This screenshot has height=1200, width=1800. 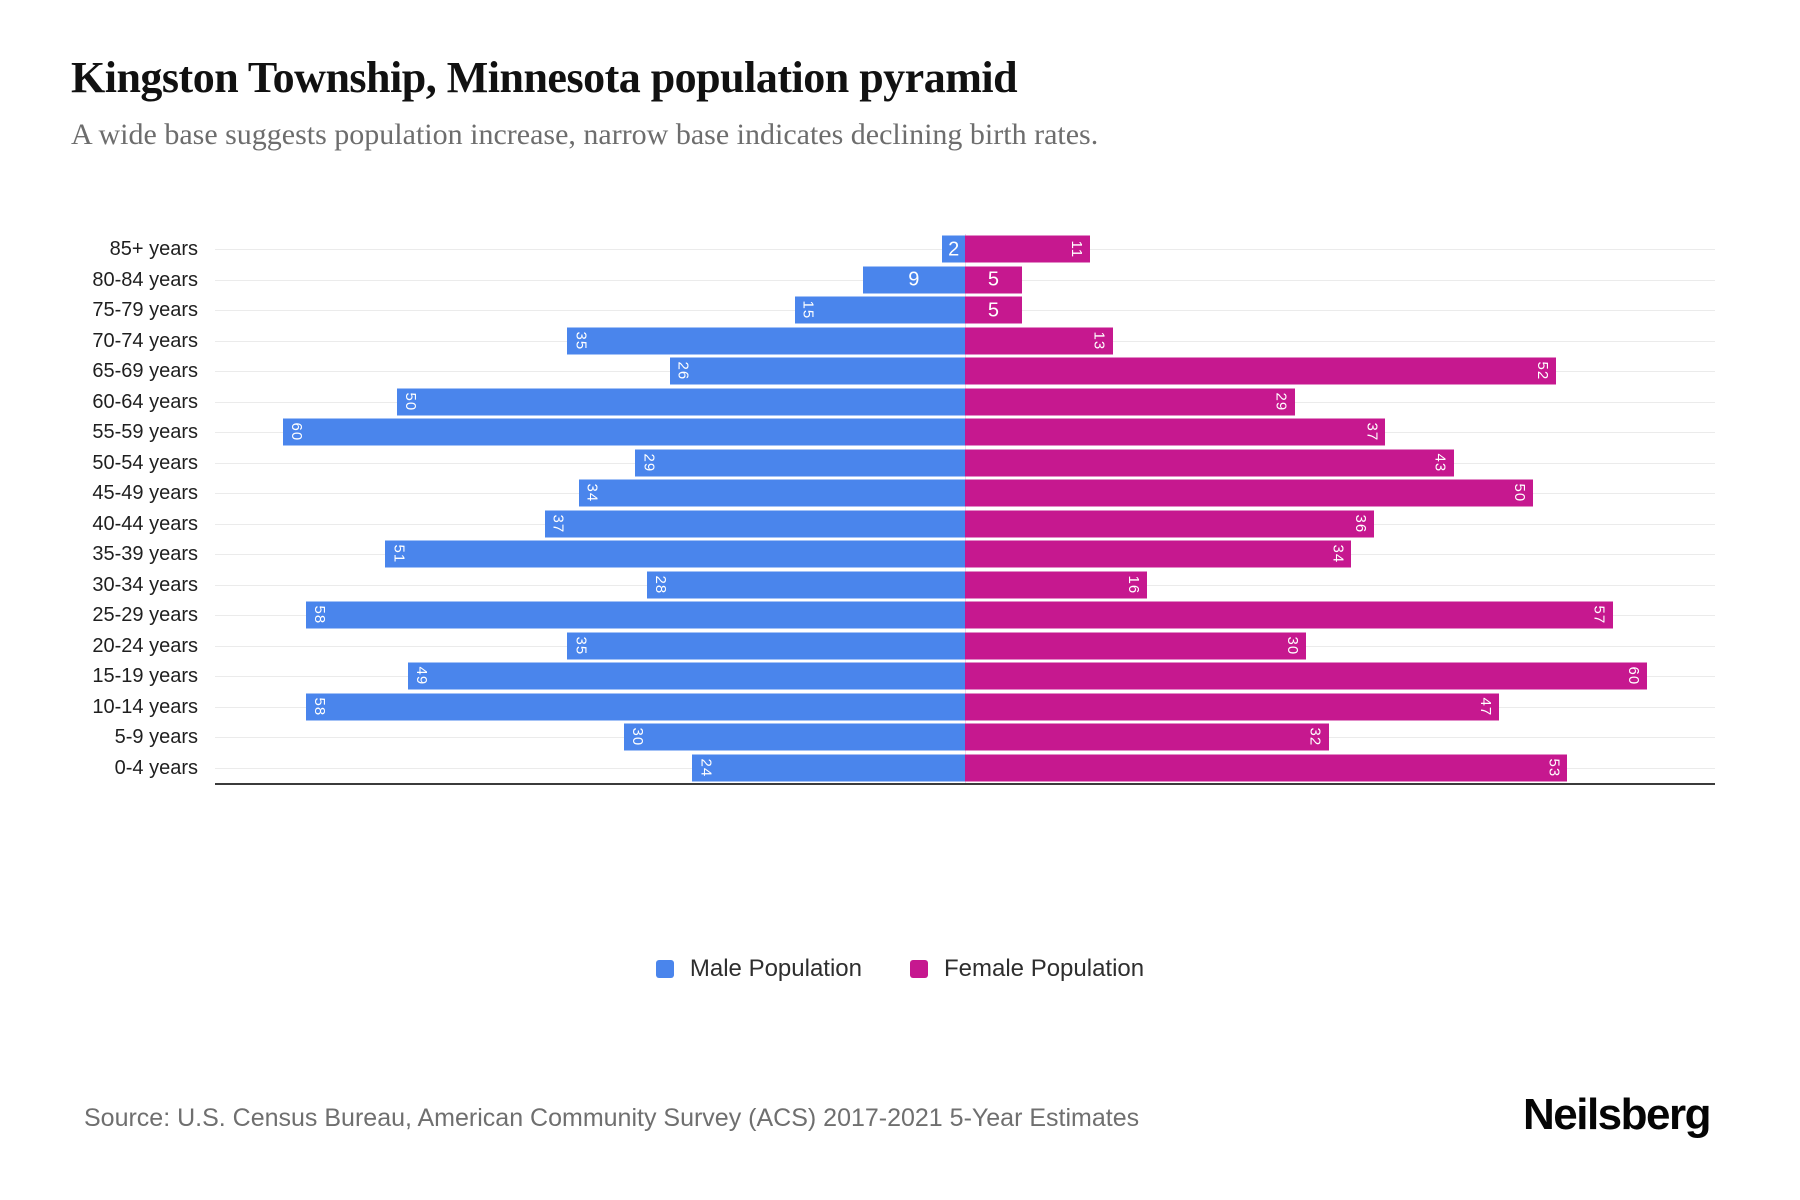 What do you see at coordinates (1599, 615) in the screenshot?
I see `bar-value-label: 57` at bounding box center [1599, 615].